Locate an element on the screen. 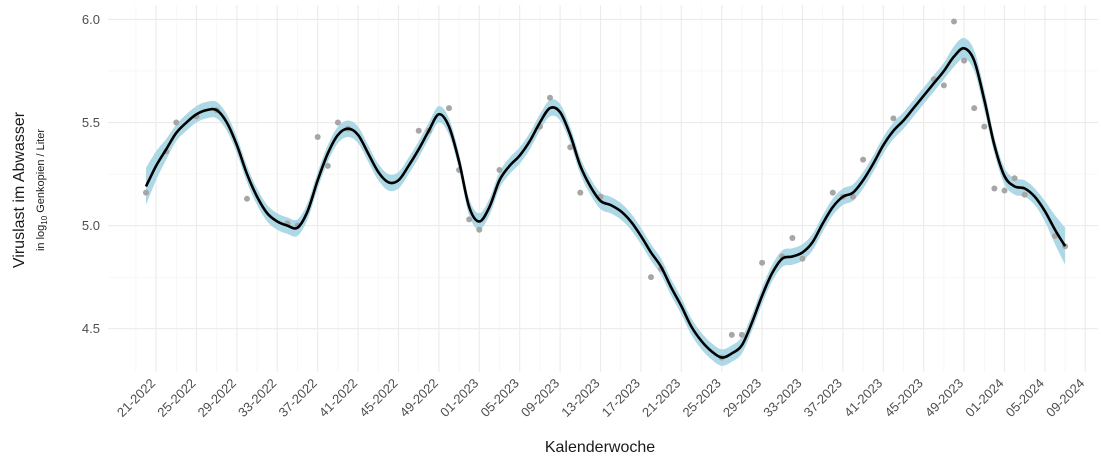  x-tick-label: 21-2023 is located at coordinates (661, 398).